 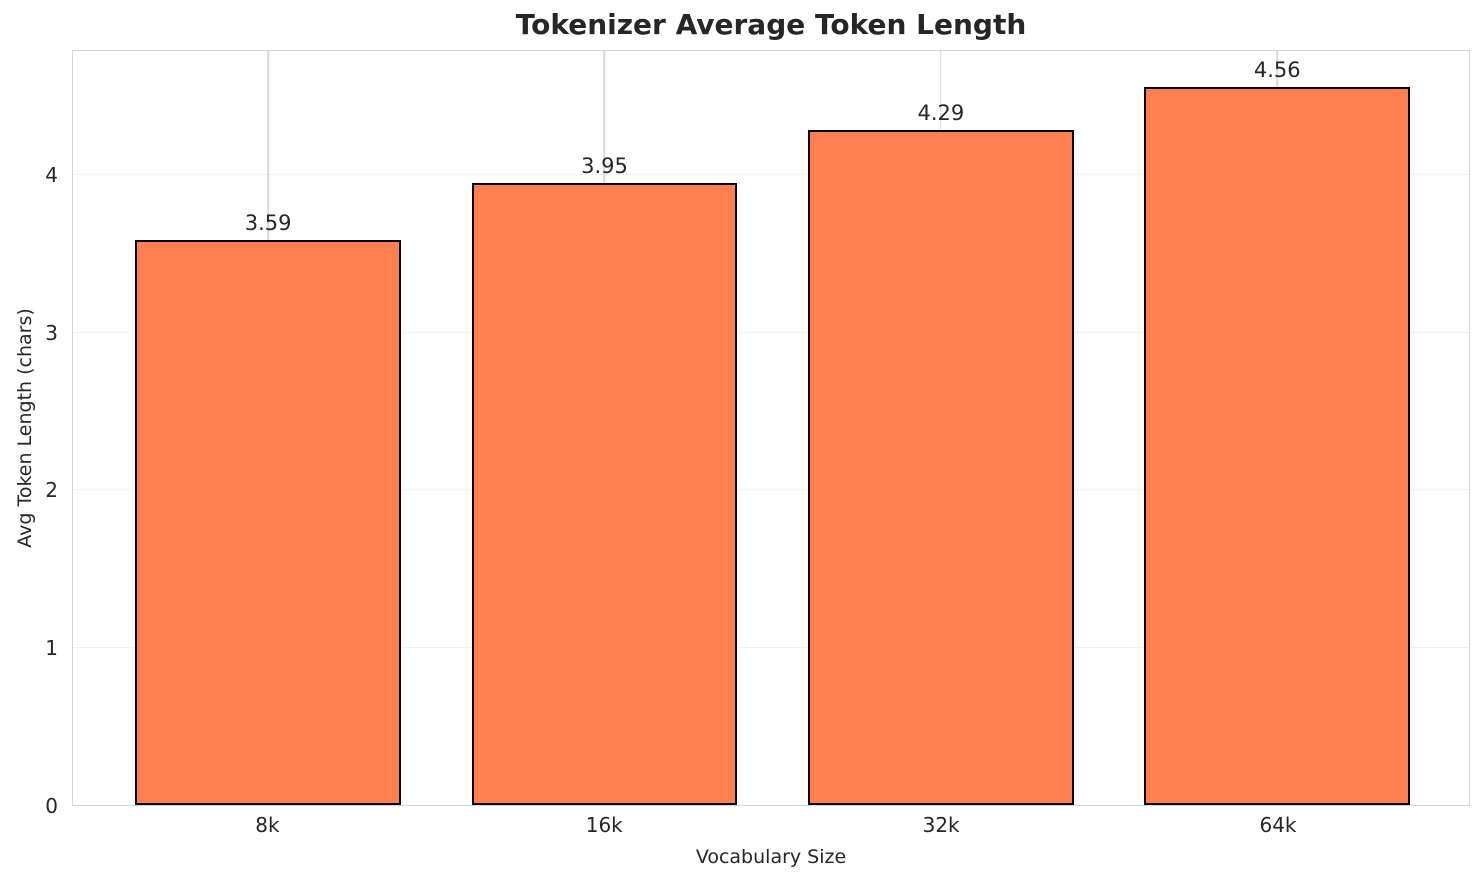 I want to click on y-tick-label-2: 2, so click(x=51, y=490).